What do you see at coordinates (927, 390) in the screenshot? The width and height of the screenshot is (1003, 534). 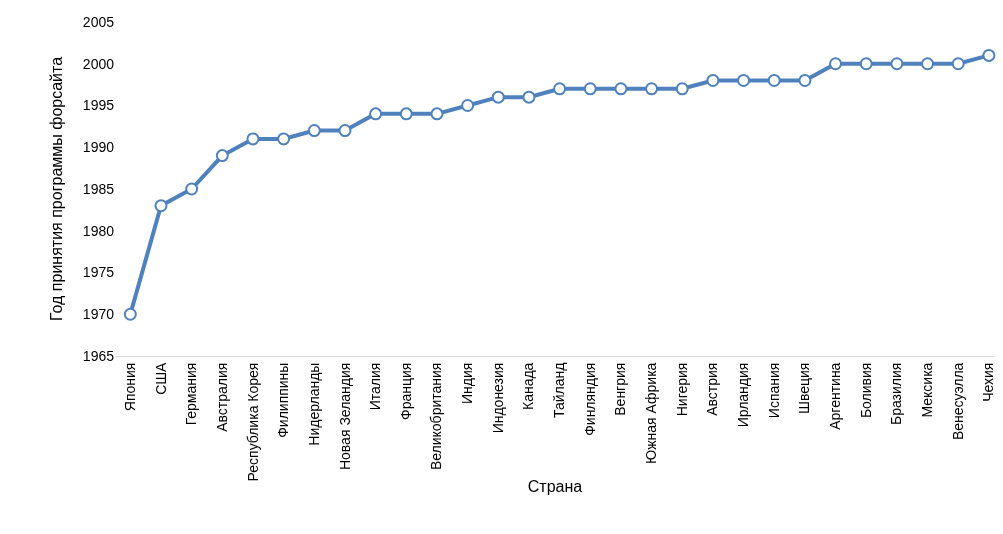 I see `x-tick-label: Мексика` at bounding box center [927, 390].